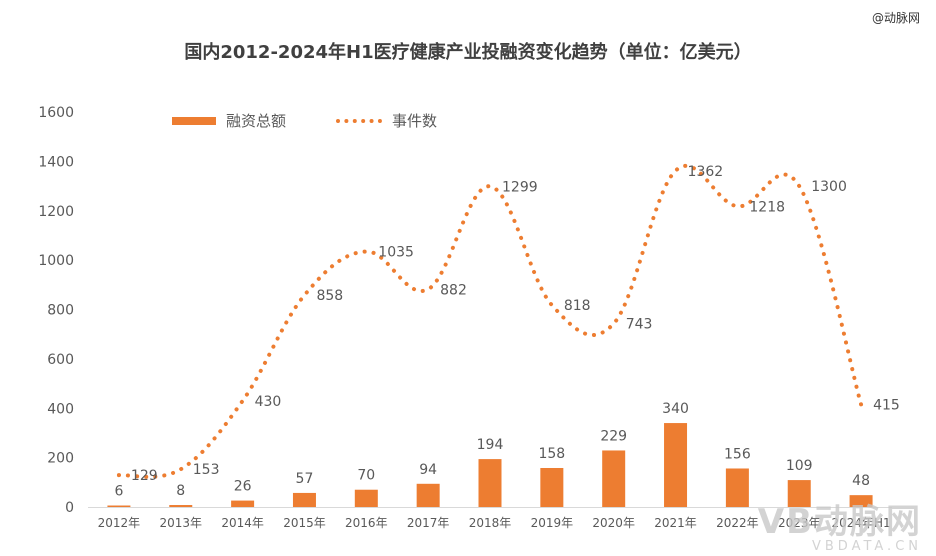  I want to click on watermark-logo-text: VB动脉网, so click(839, 522).